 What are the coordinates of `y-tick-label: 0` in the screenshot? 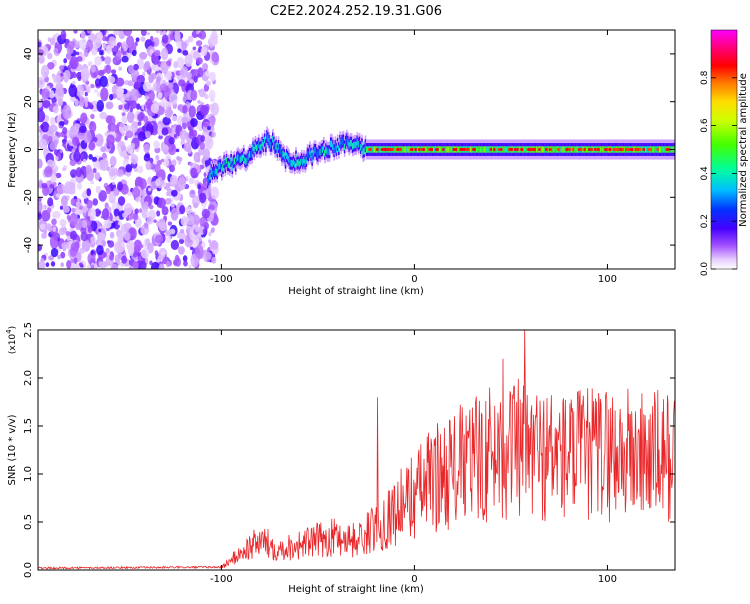 It's located at (28, 149).